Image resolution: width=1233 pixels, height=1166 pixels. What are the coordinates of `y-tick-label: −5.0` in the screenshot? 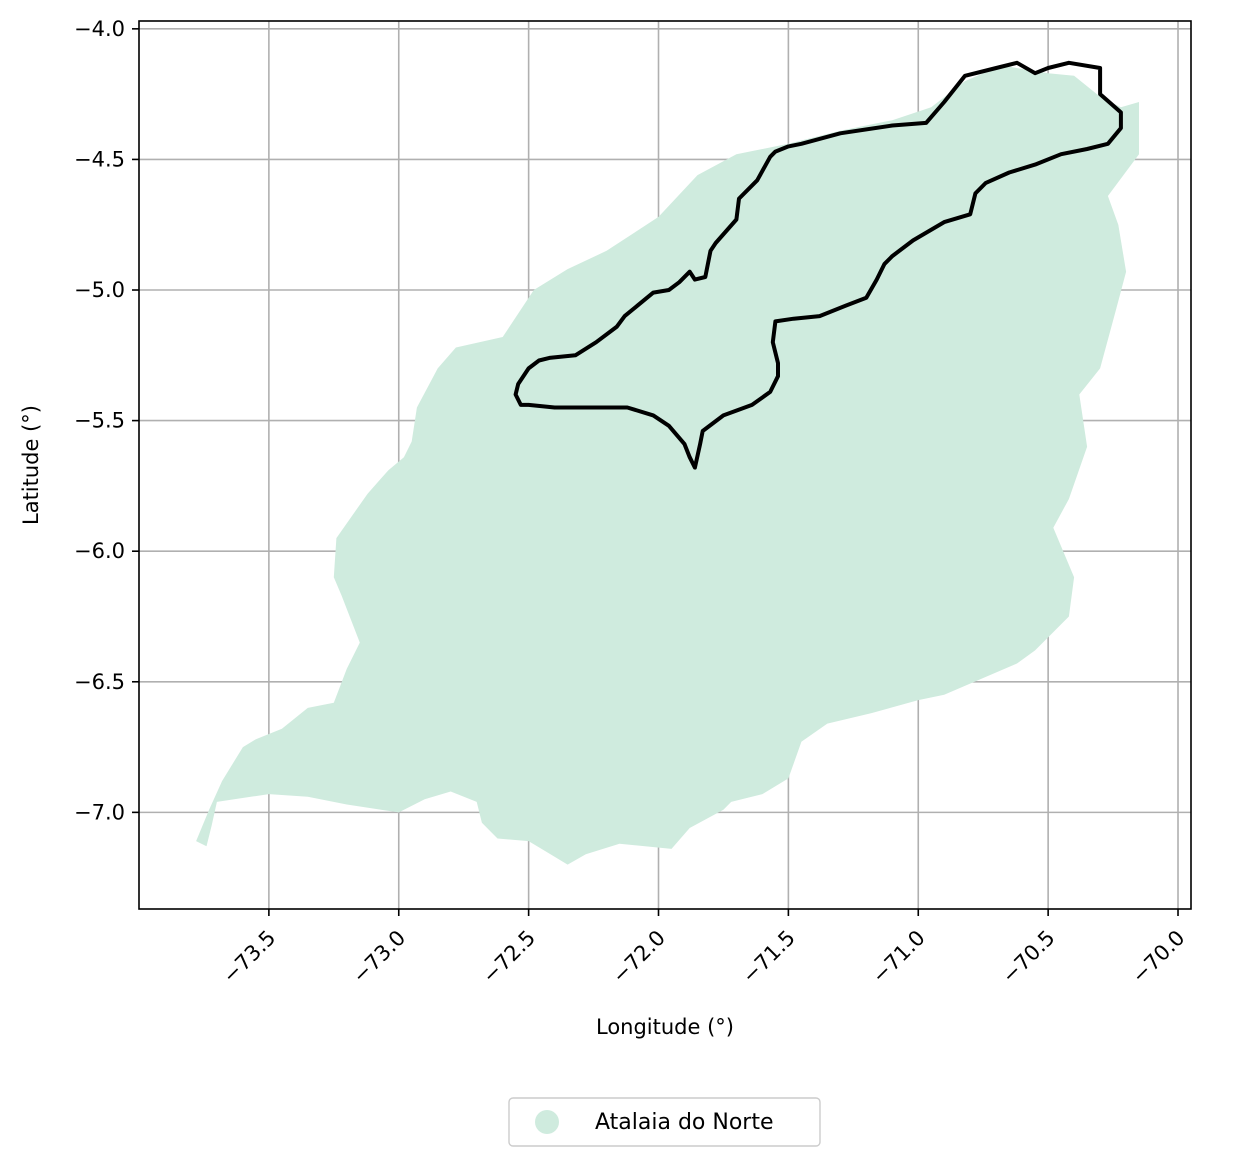 It's located at (99, 290).